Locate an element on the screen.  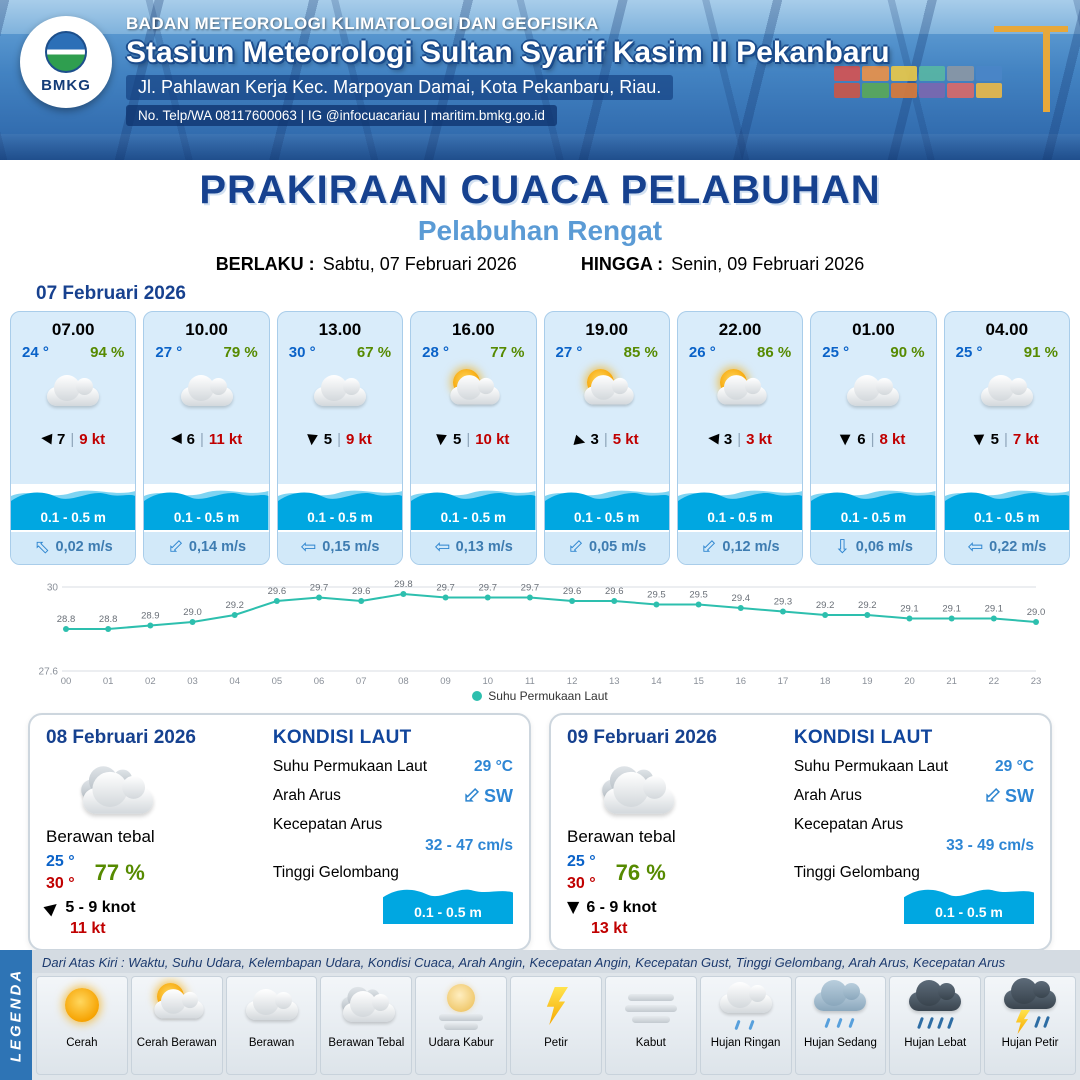
legend-item: Hujan Lebat is located at coordinates (935, 1025).